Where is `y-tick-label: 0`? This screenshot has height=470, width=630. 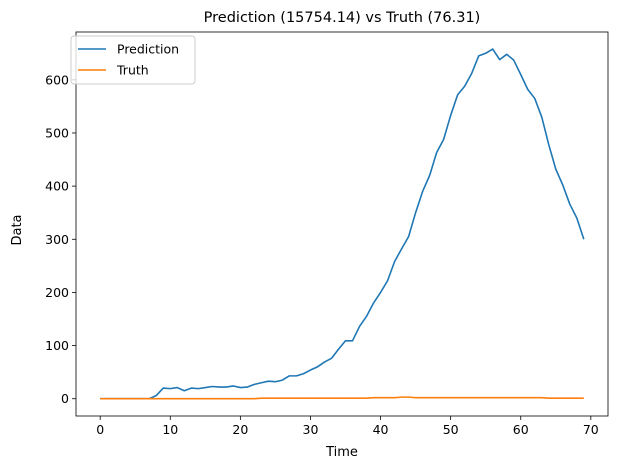
y-tick-label: 0 is located at coordinates (65, 398).